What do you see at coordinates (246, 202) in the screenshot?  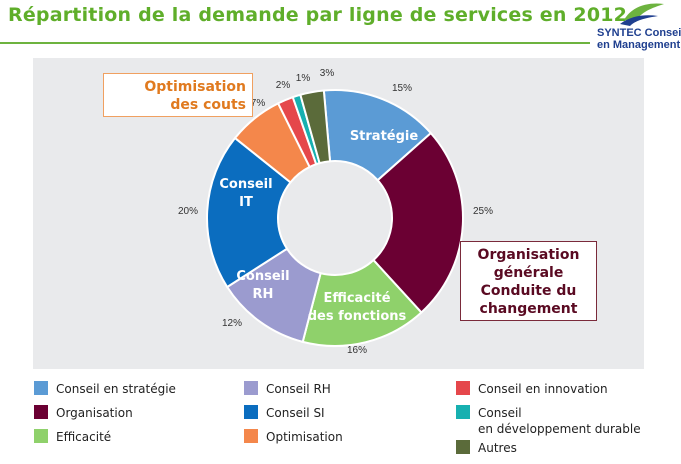 I see `inner-label-conseil-si-1: IT` at bounding box center [246, 202].